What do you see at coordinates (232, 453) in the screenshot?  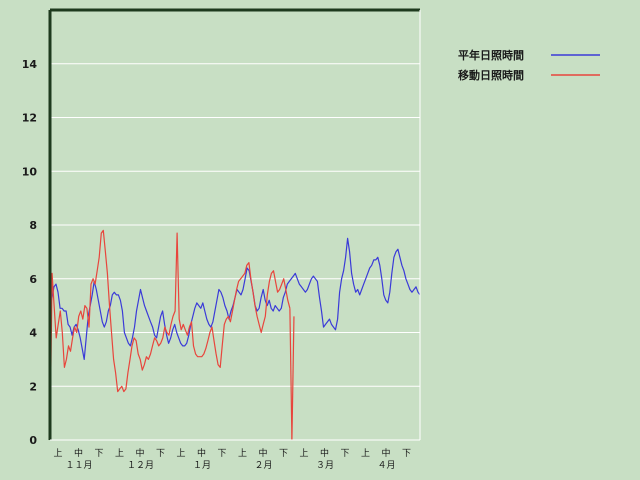 I see `x-axis-ticks: 上中下上中下上中下上中下上中下上中下` at bounding box center [232, 453].